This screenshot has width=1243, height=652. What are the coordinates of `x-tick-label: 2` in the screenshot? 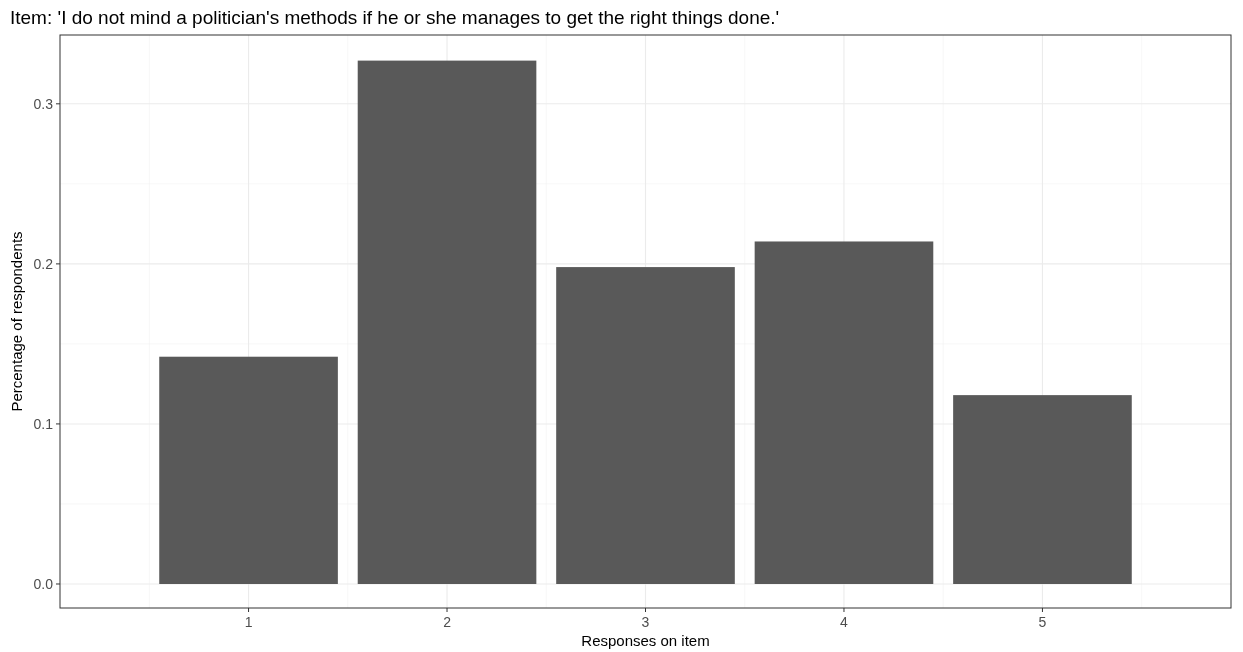 It's located at (447, 622).